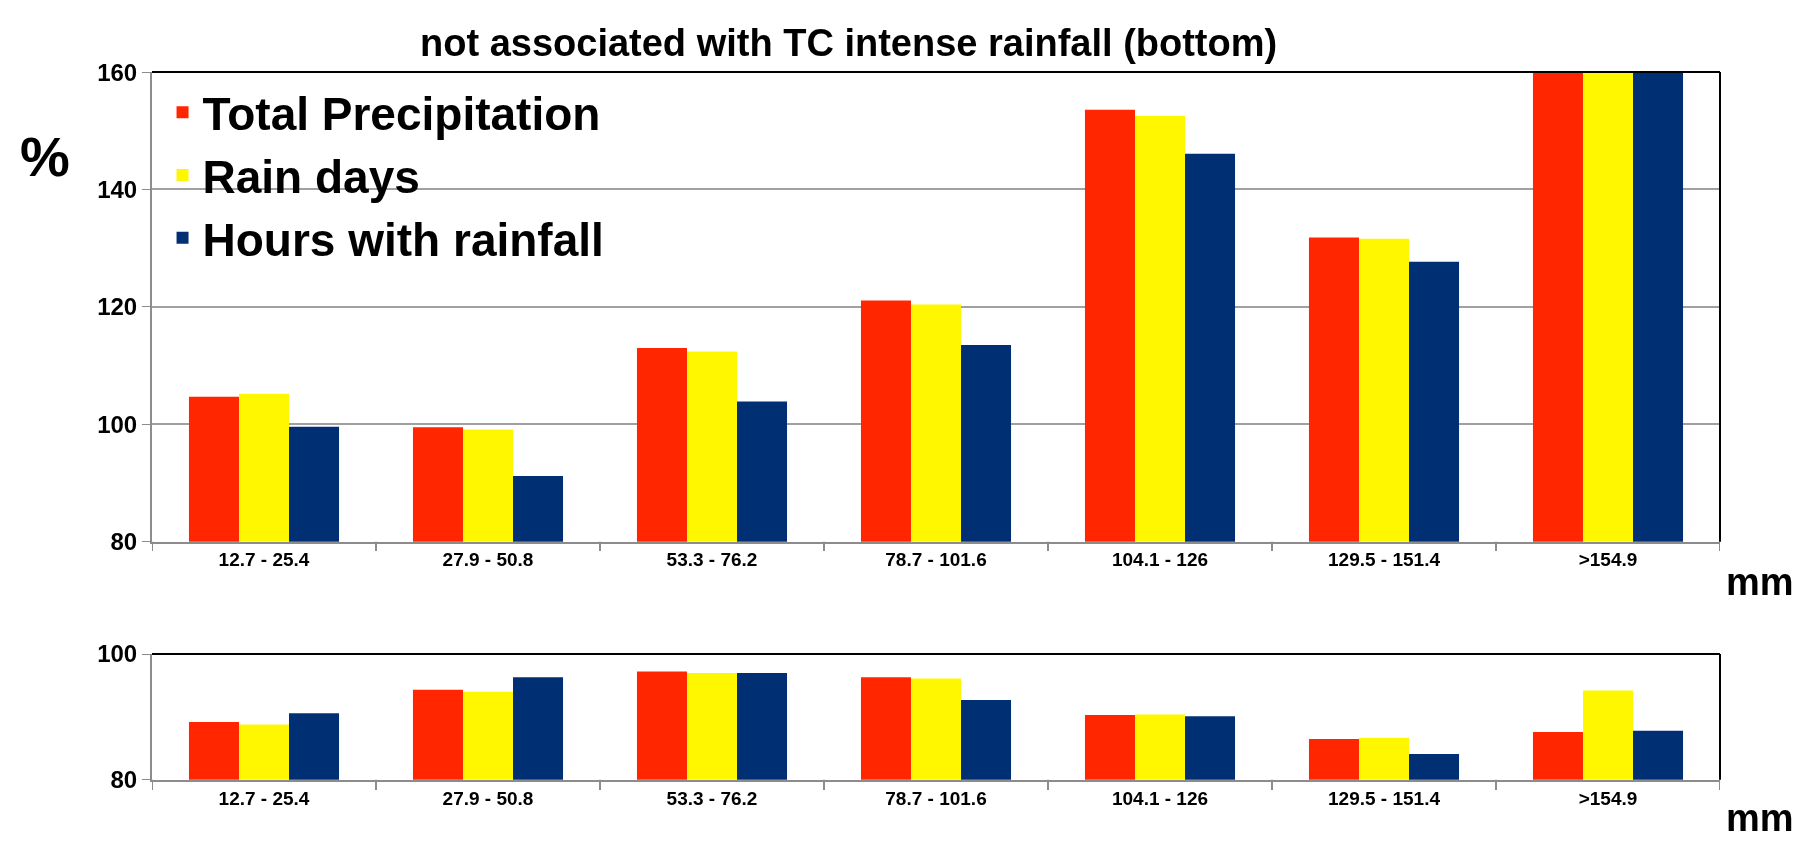 This screenshot has height=850, width=1806. What do you see at coordinates (401, 114) in the screenshot?
I see `legend-label: Total Precipitation` at bounding box center [401, 114].